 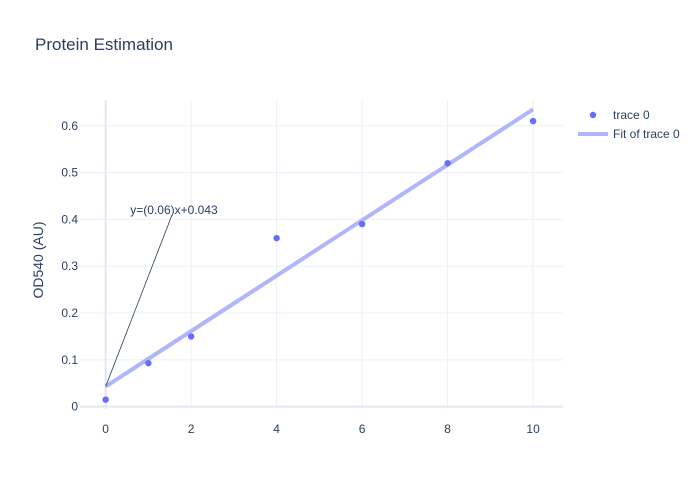 I want to click on y-tick-label: 0.2, so click(x=69, y=313).